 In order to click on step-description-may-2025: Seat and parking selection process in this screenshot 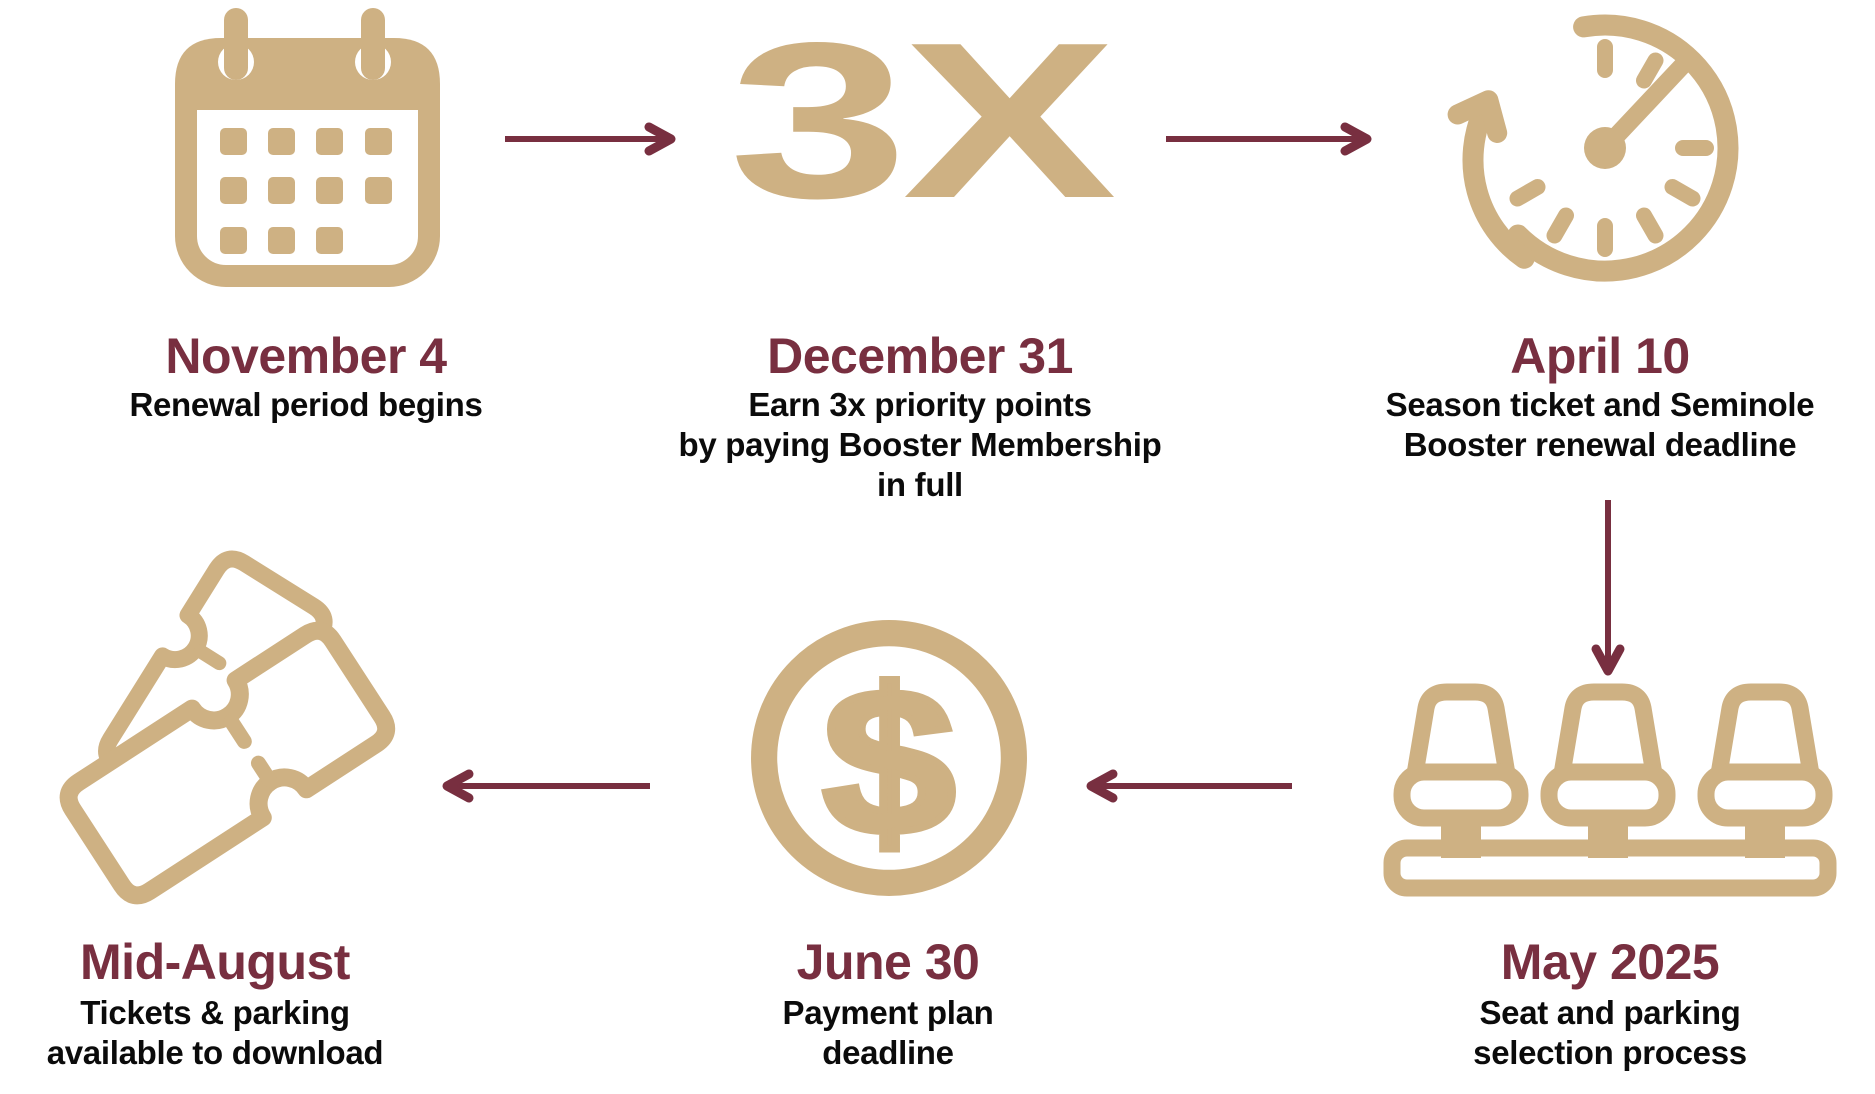, I will do `click(1610, 1032)`.